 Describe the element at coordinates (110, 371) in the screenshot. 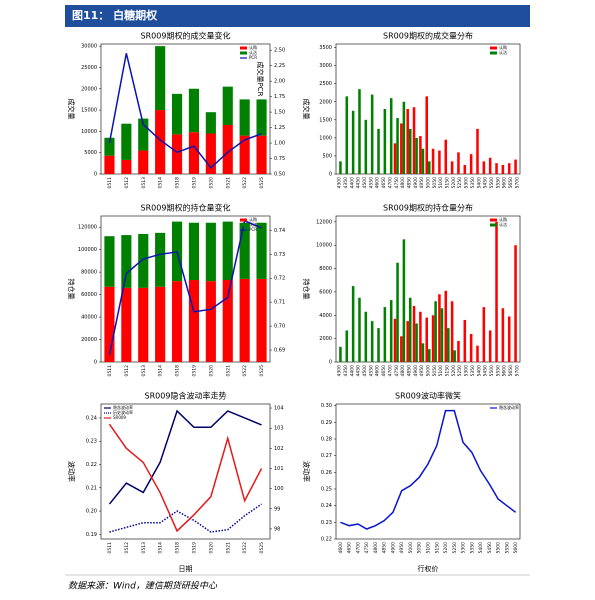

I see `x-tick-label: 0511` at that location.